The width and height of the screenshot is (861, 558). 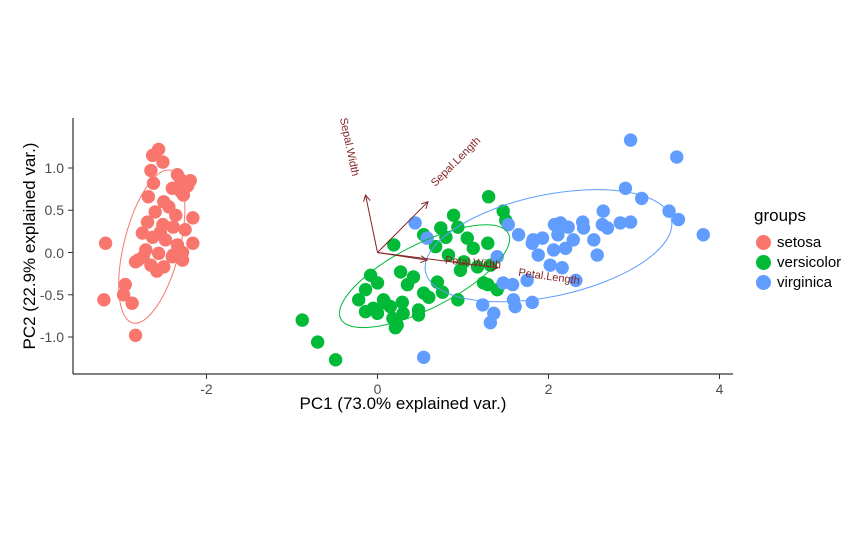 I want to click on y-tick-label: -0.5, so click(x=51, y=294).